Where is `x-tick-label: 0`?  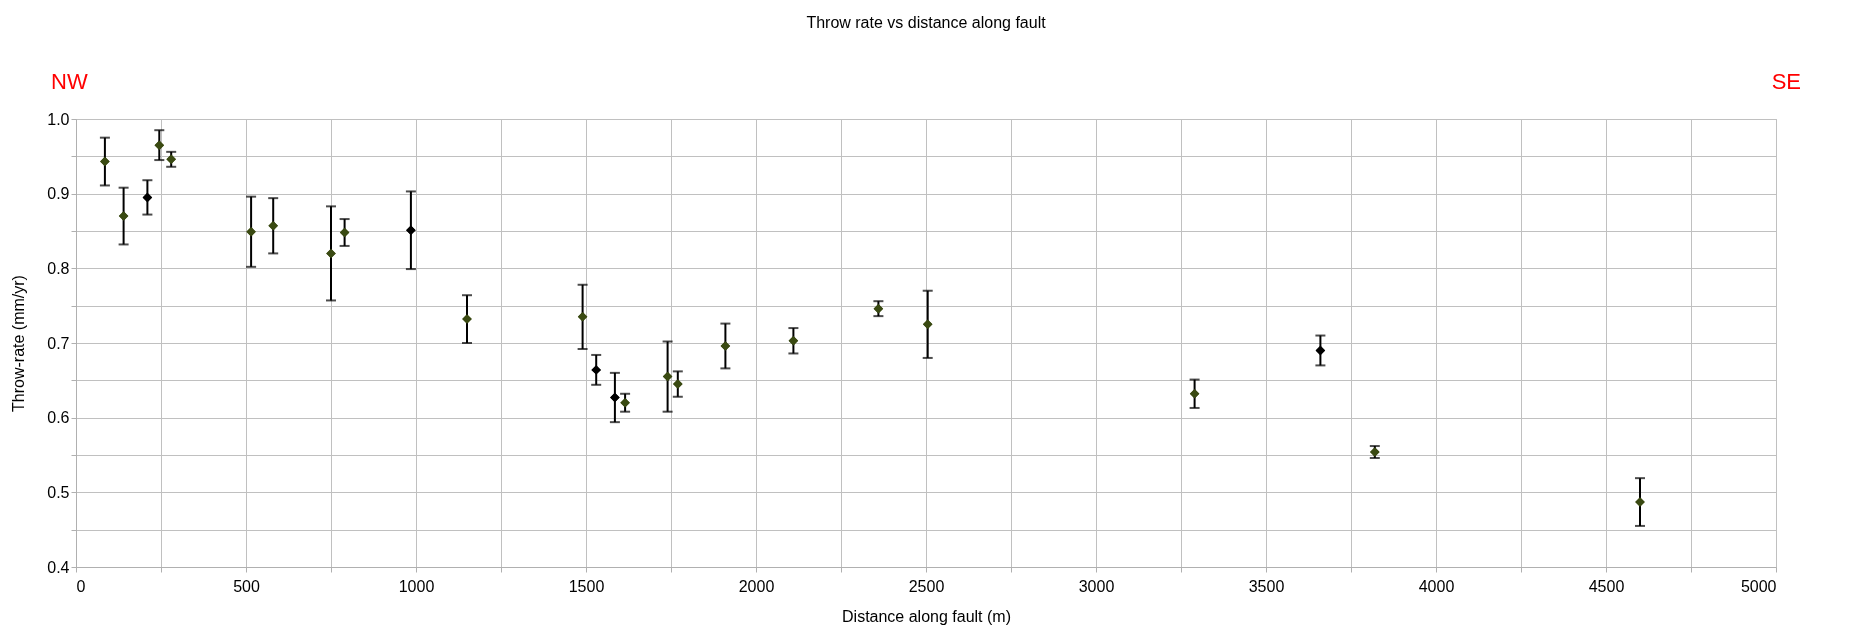 x-tick-label: 0 is located at coordinates (81, 586).